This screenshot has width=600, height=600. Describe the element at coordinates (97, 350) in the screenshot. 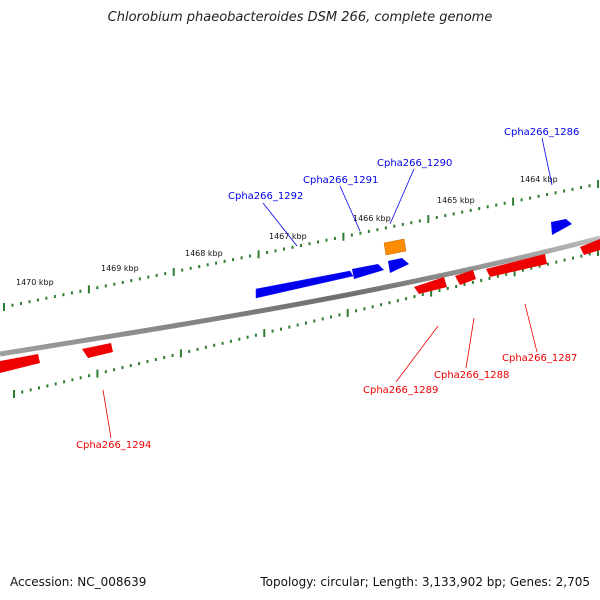

I see `gene-1294b-reverse` at that location.